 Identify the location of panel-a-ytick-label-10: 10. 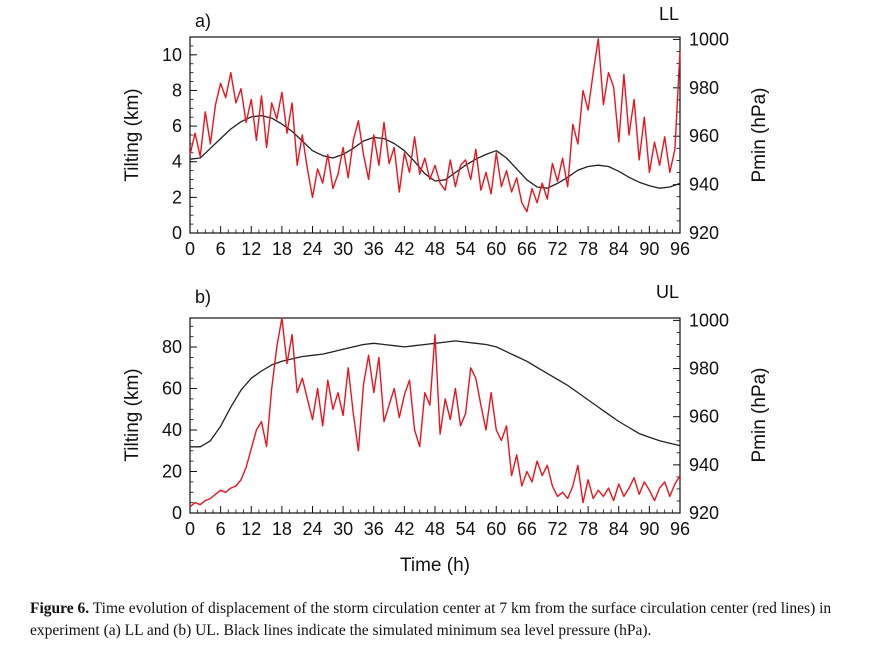
(172, 55).